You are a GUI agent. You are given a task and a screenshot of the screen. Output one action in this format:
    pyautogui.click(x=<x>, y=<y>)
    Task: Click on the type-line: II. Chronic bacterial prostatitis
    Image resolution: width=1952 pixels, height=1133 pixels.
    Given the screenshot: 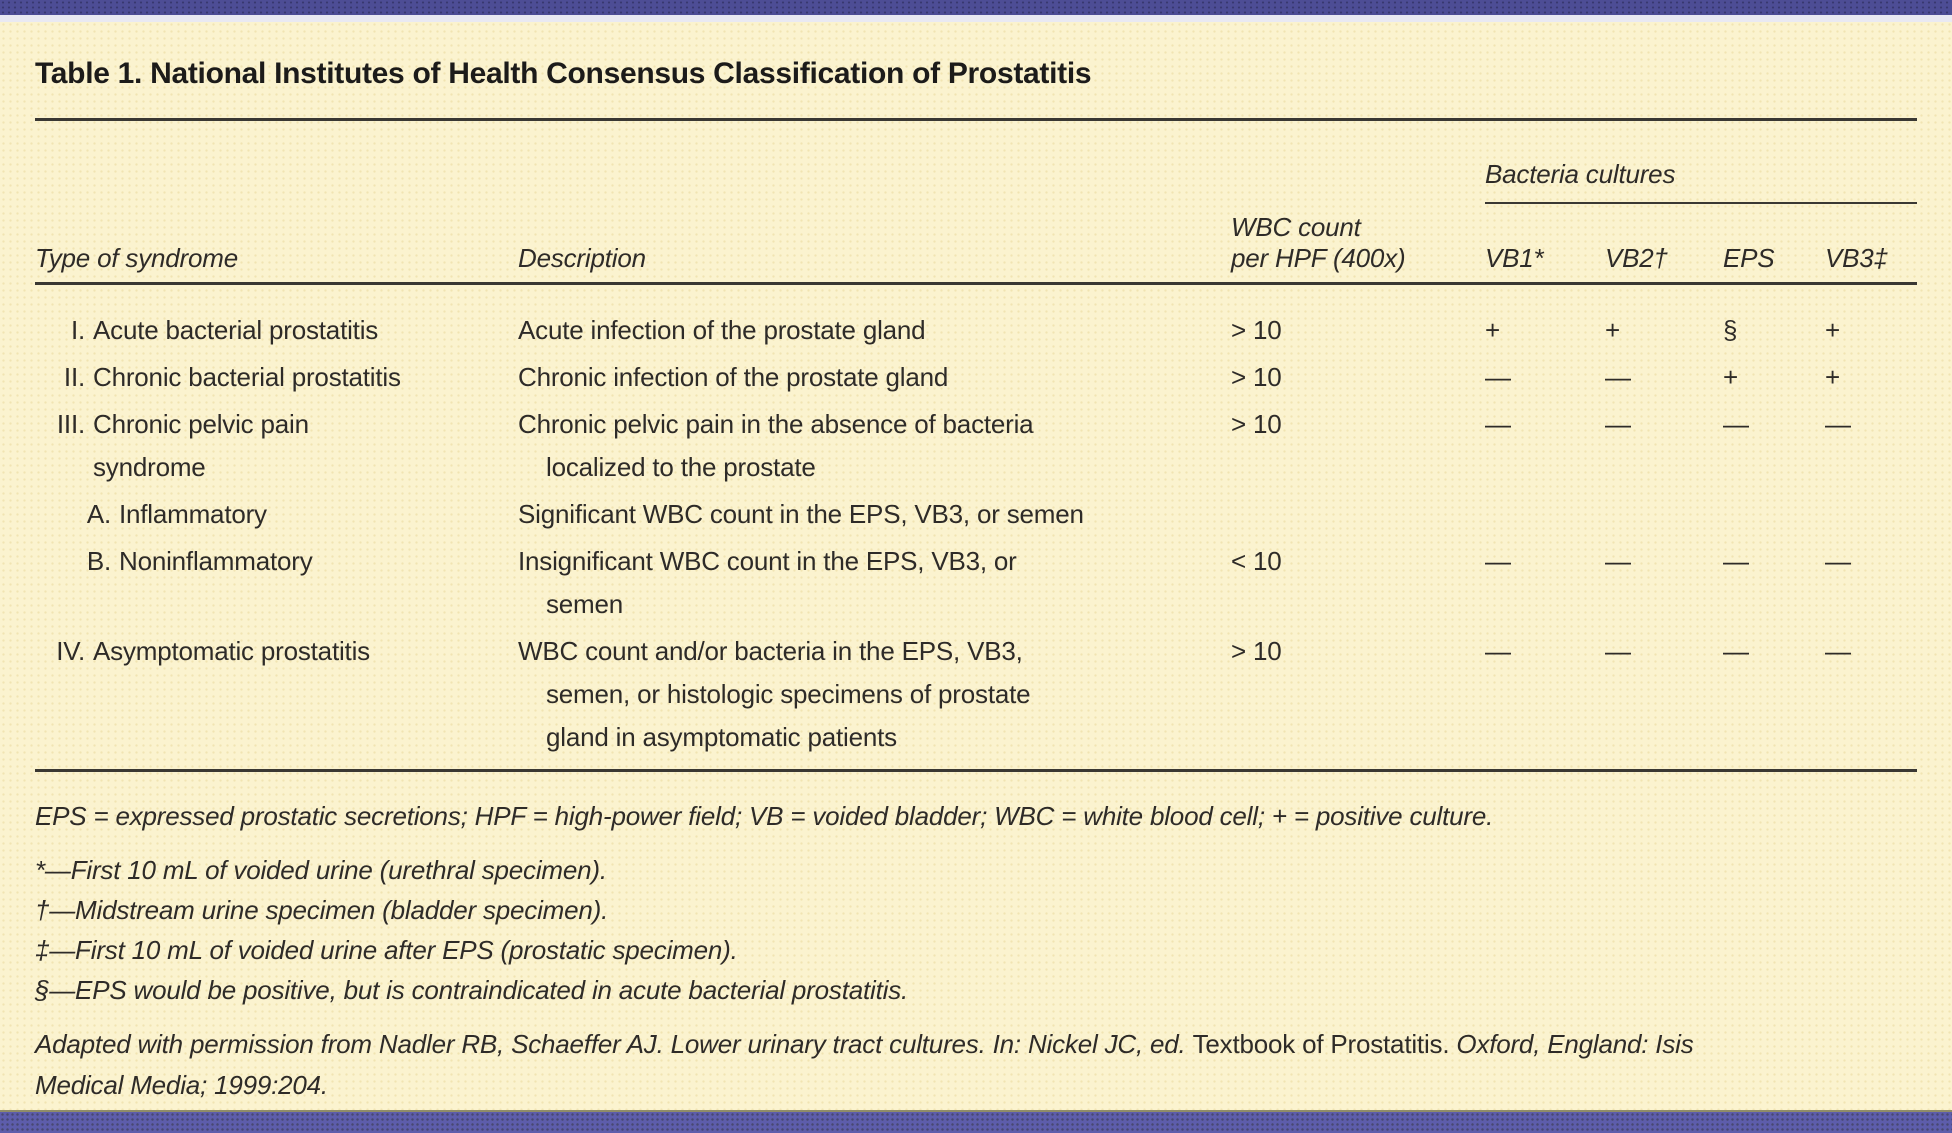 What is the action you would take?
    pyautogui.click(x=276, y=377)
    